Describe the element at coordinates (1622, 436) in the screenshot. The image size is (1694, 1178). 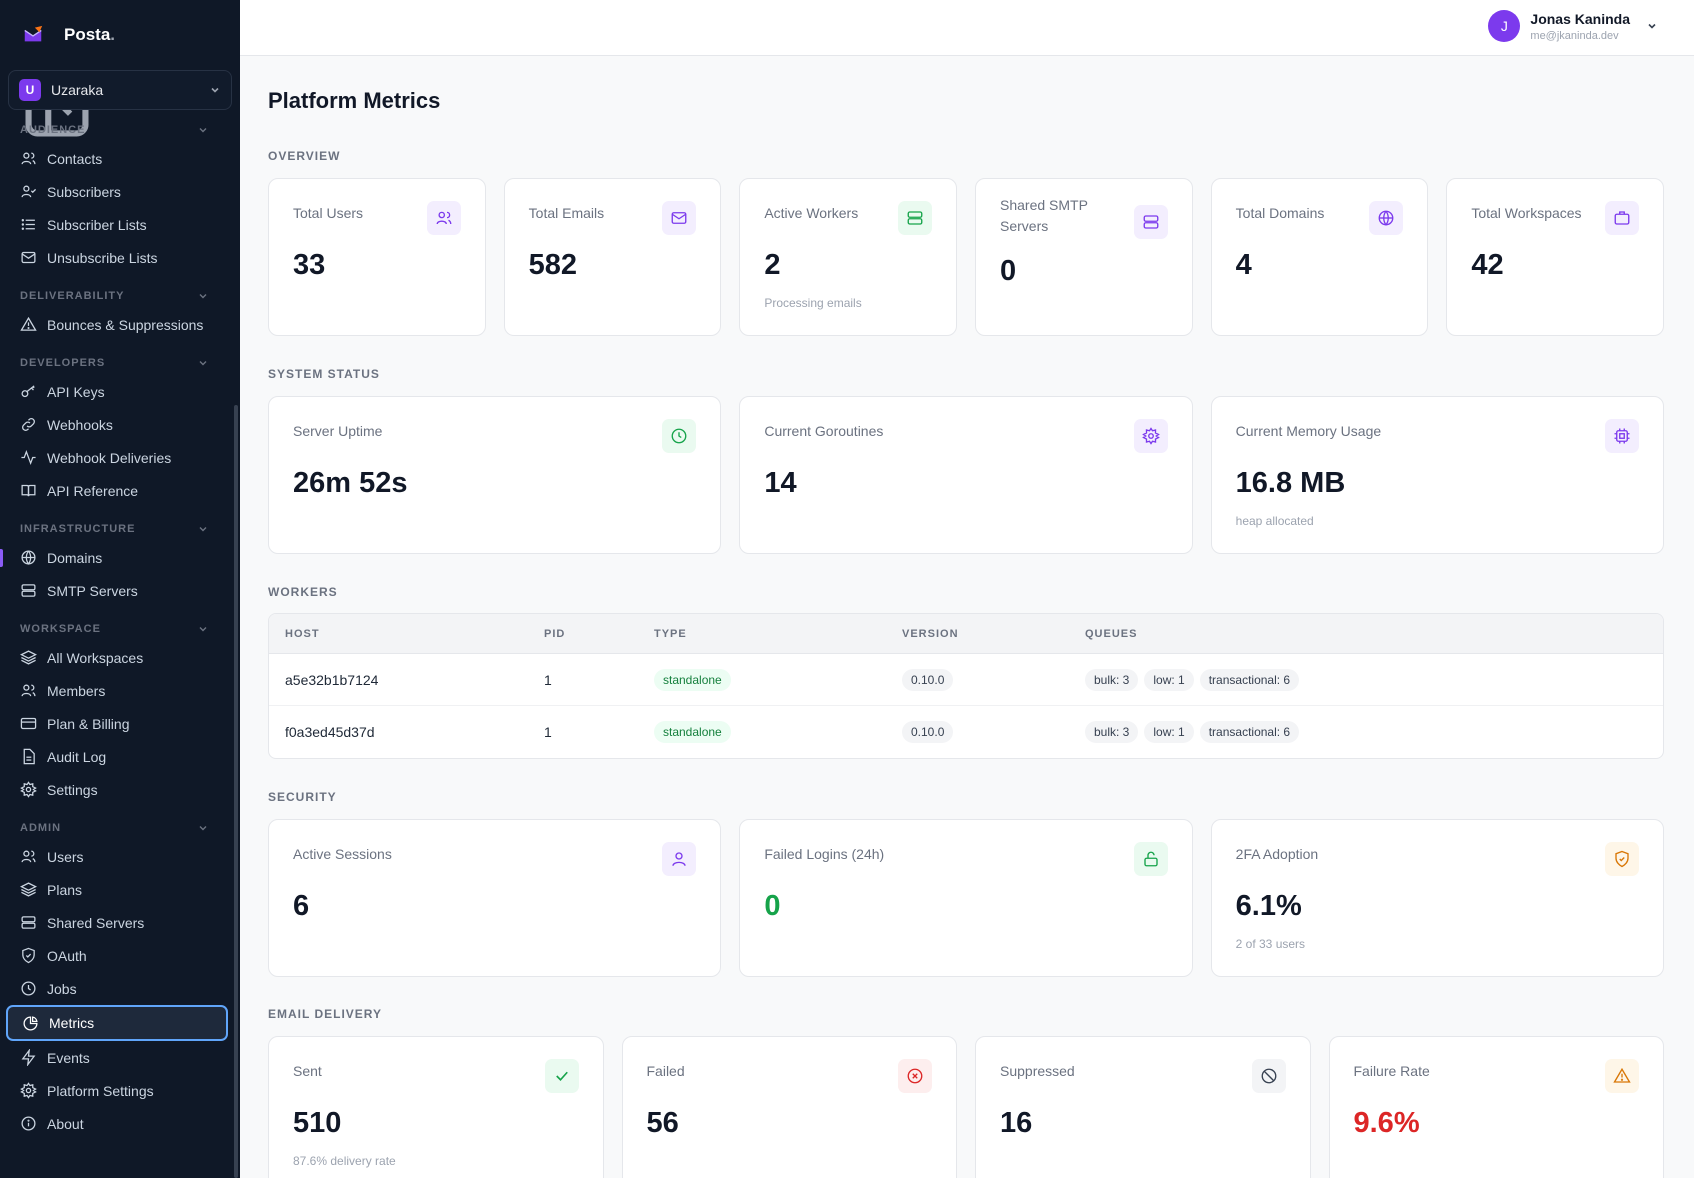
I see `cpu-icon` at that location.